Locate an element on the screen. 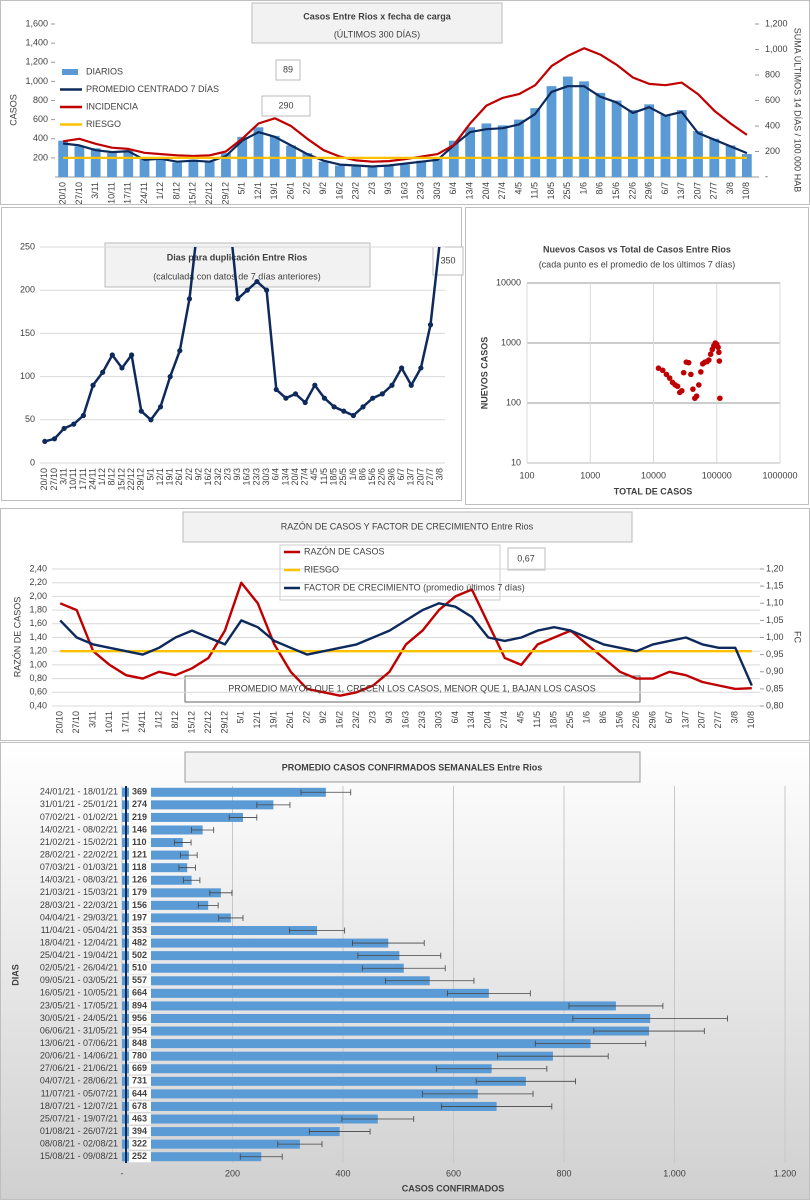 Image resolution: width=810 pixels, height=1200 pixels. y-tick-label: 20/06/21 - 14/06/21 is located at coordinates (79, 1056).